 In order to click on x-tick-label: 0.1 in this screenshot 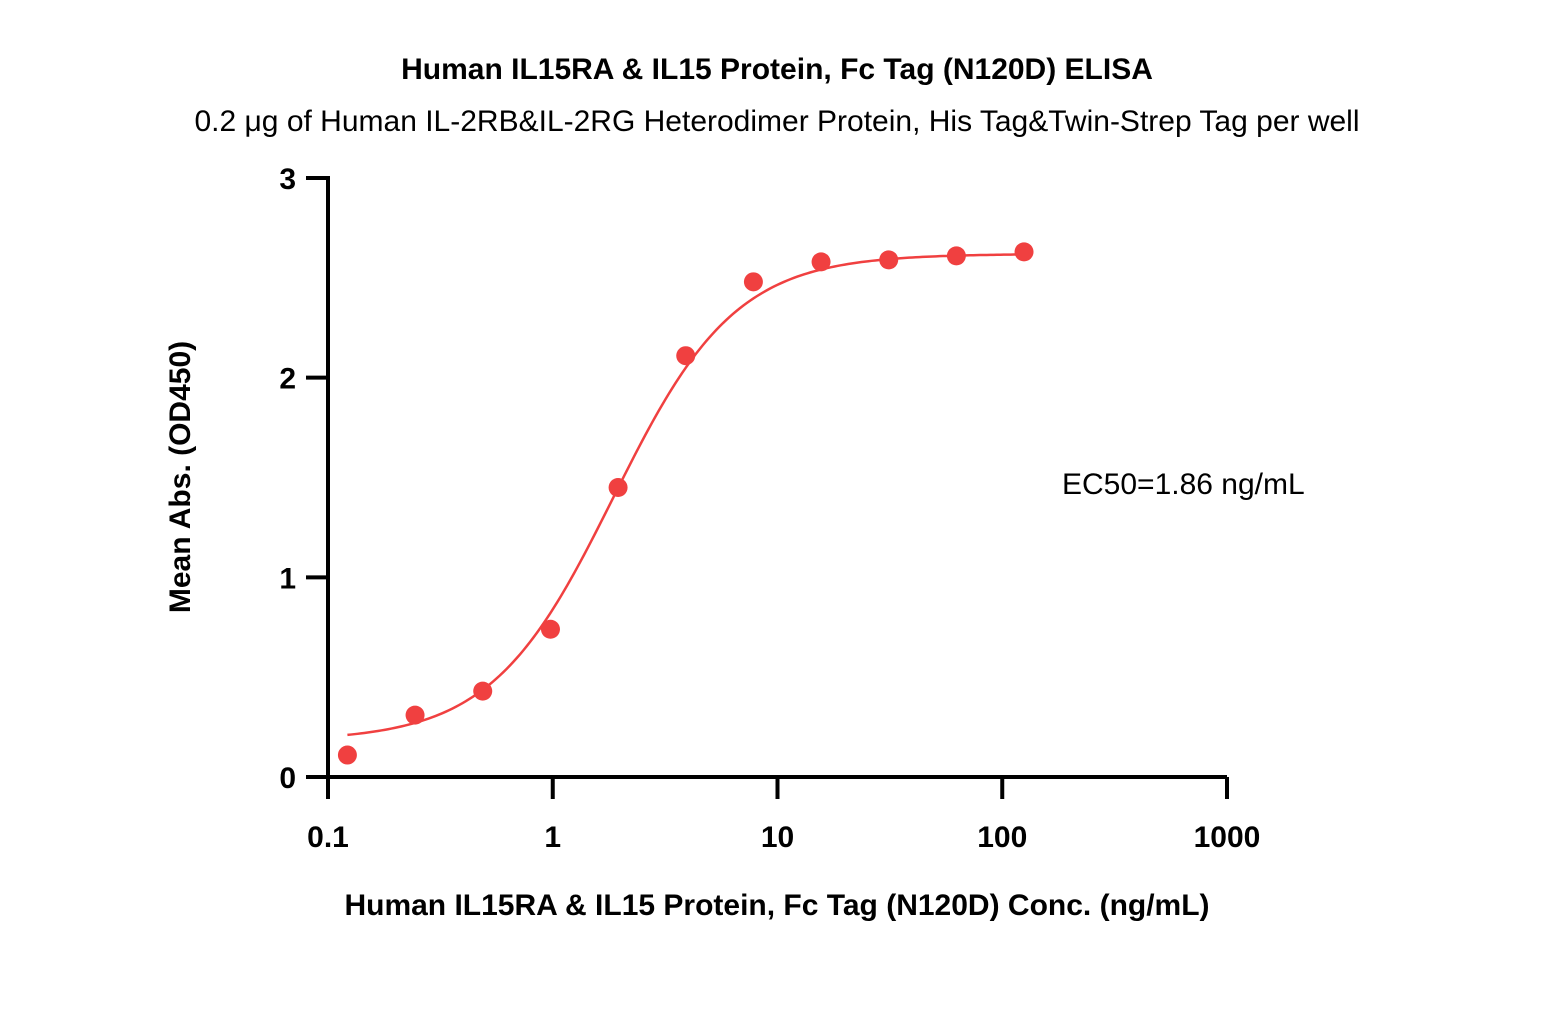, I will do `click(328, 837)`.